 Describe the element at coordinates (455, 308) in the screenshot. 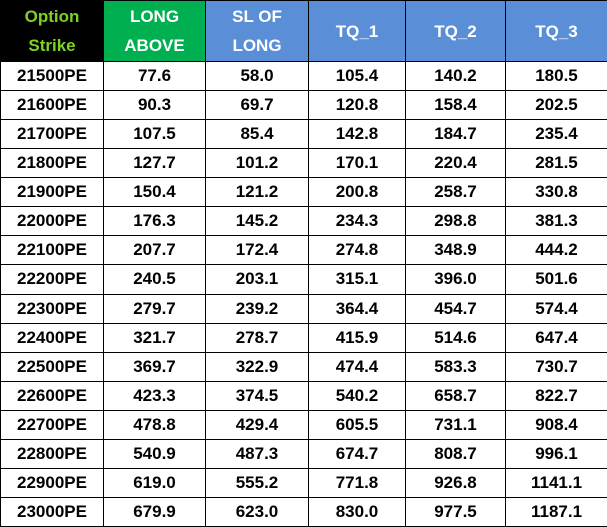

I see `table-cell: 454.7` at that location.